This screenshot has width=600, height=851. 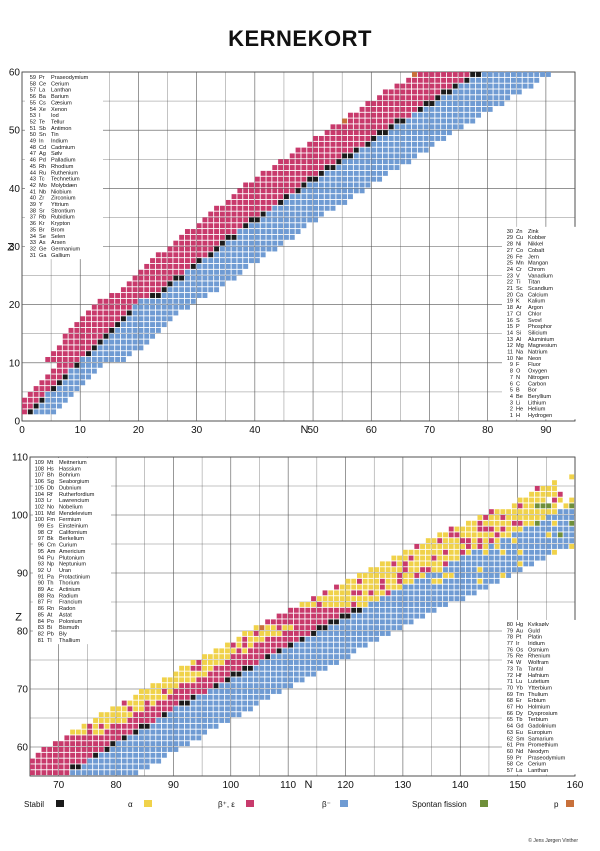 What do you see at coordinates (510, 708) in the screenshot?
I see `element-number: 67` at bounding box center [510, 708].